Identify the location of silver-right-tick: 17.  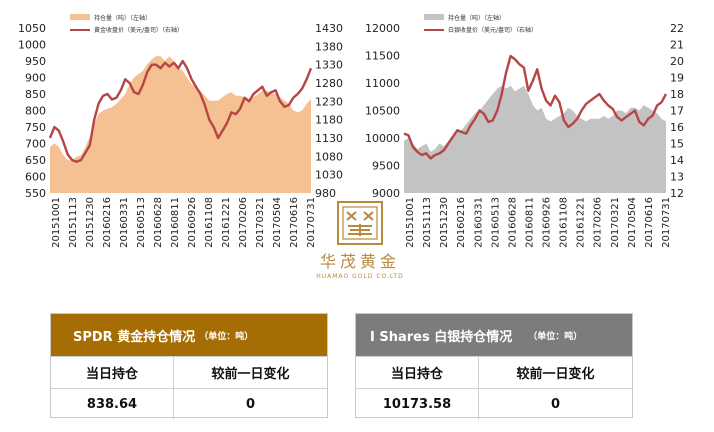
(677, 111).